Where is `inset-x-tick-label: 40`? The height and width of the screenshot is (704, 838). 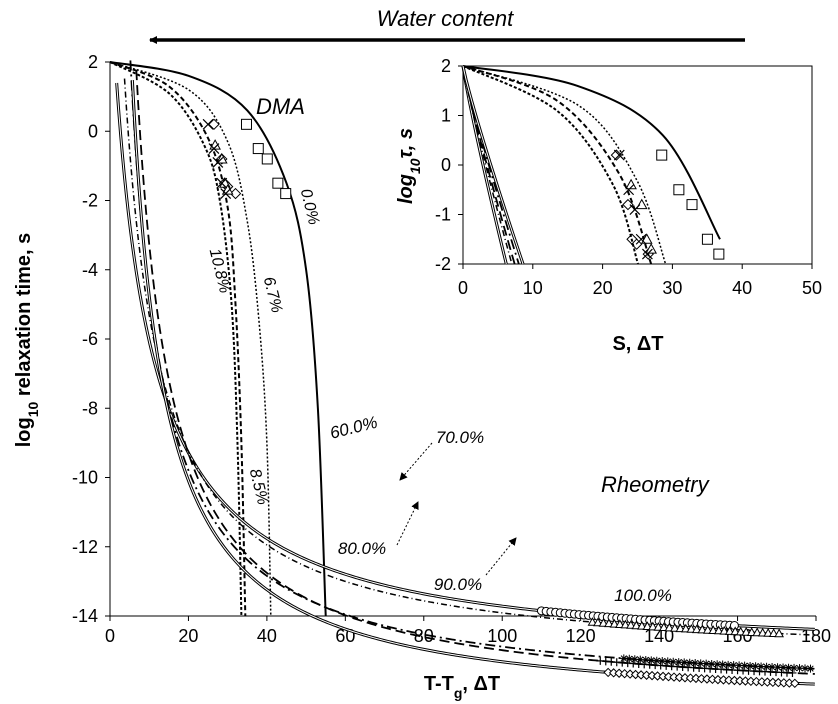 inset-x-tick-label: 40 is located at coordinates (742, 288).